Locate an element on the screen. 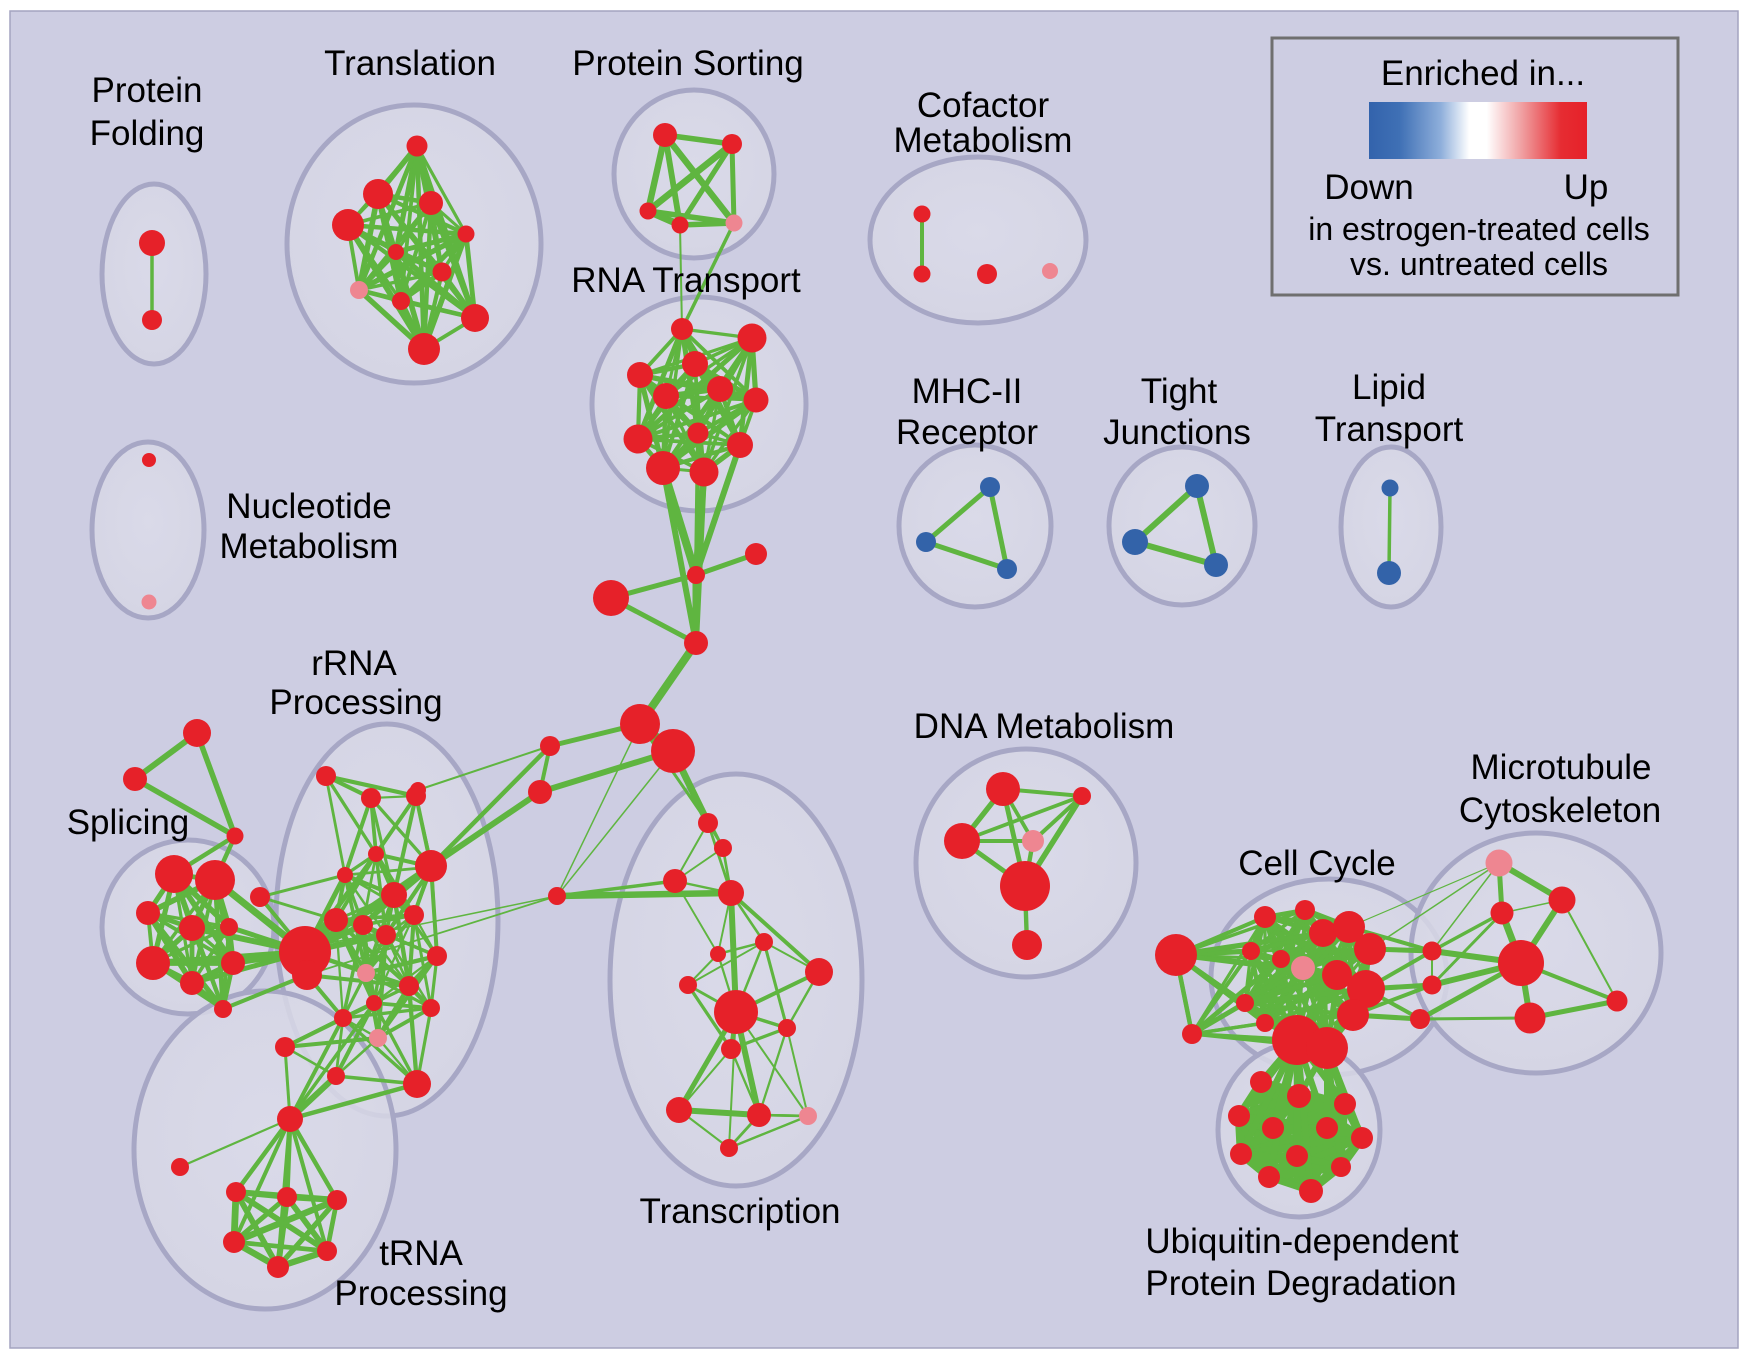  svg-text: Tight is located at coordinates (1179, 391).